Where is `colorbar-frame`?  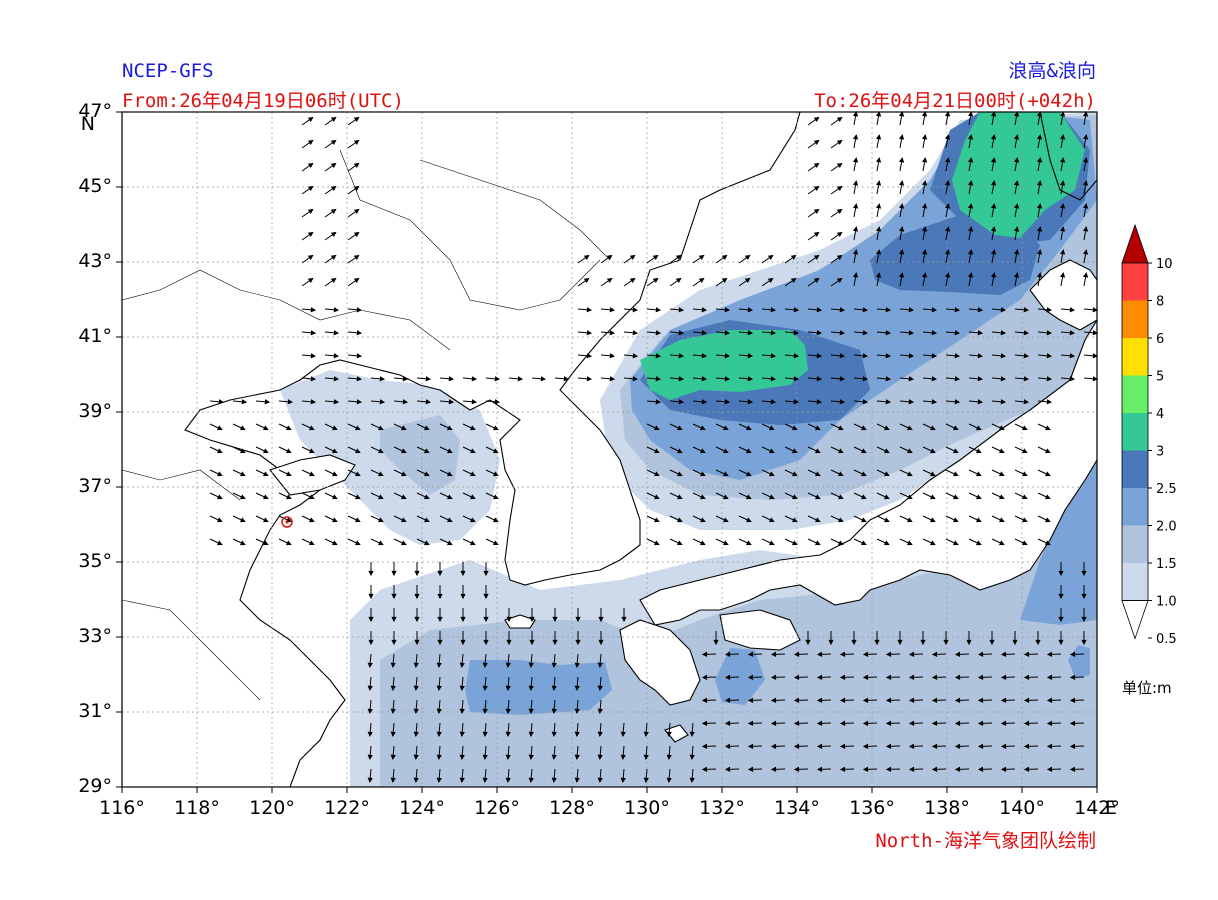
colorbar-frame is located at coordinates (1135, 431).